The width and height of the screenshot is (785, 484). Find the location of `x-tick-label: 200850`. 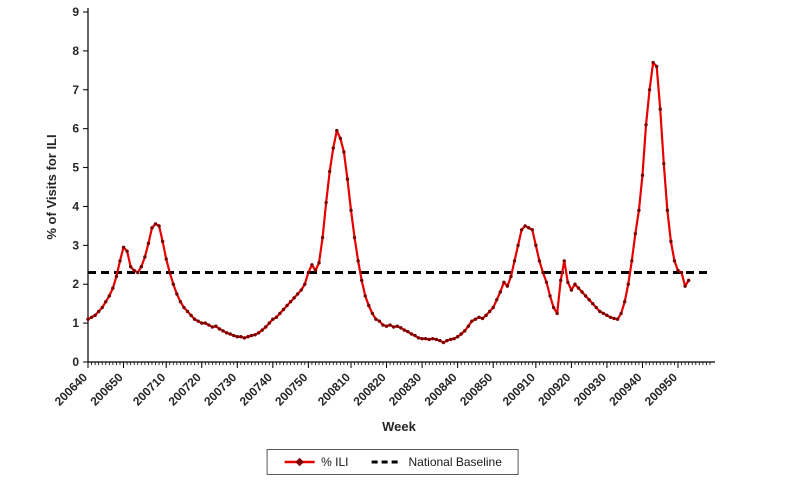

x-tick-label: 200850 is located at coordinates (476, 389).